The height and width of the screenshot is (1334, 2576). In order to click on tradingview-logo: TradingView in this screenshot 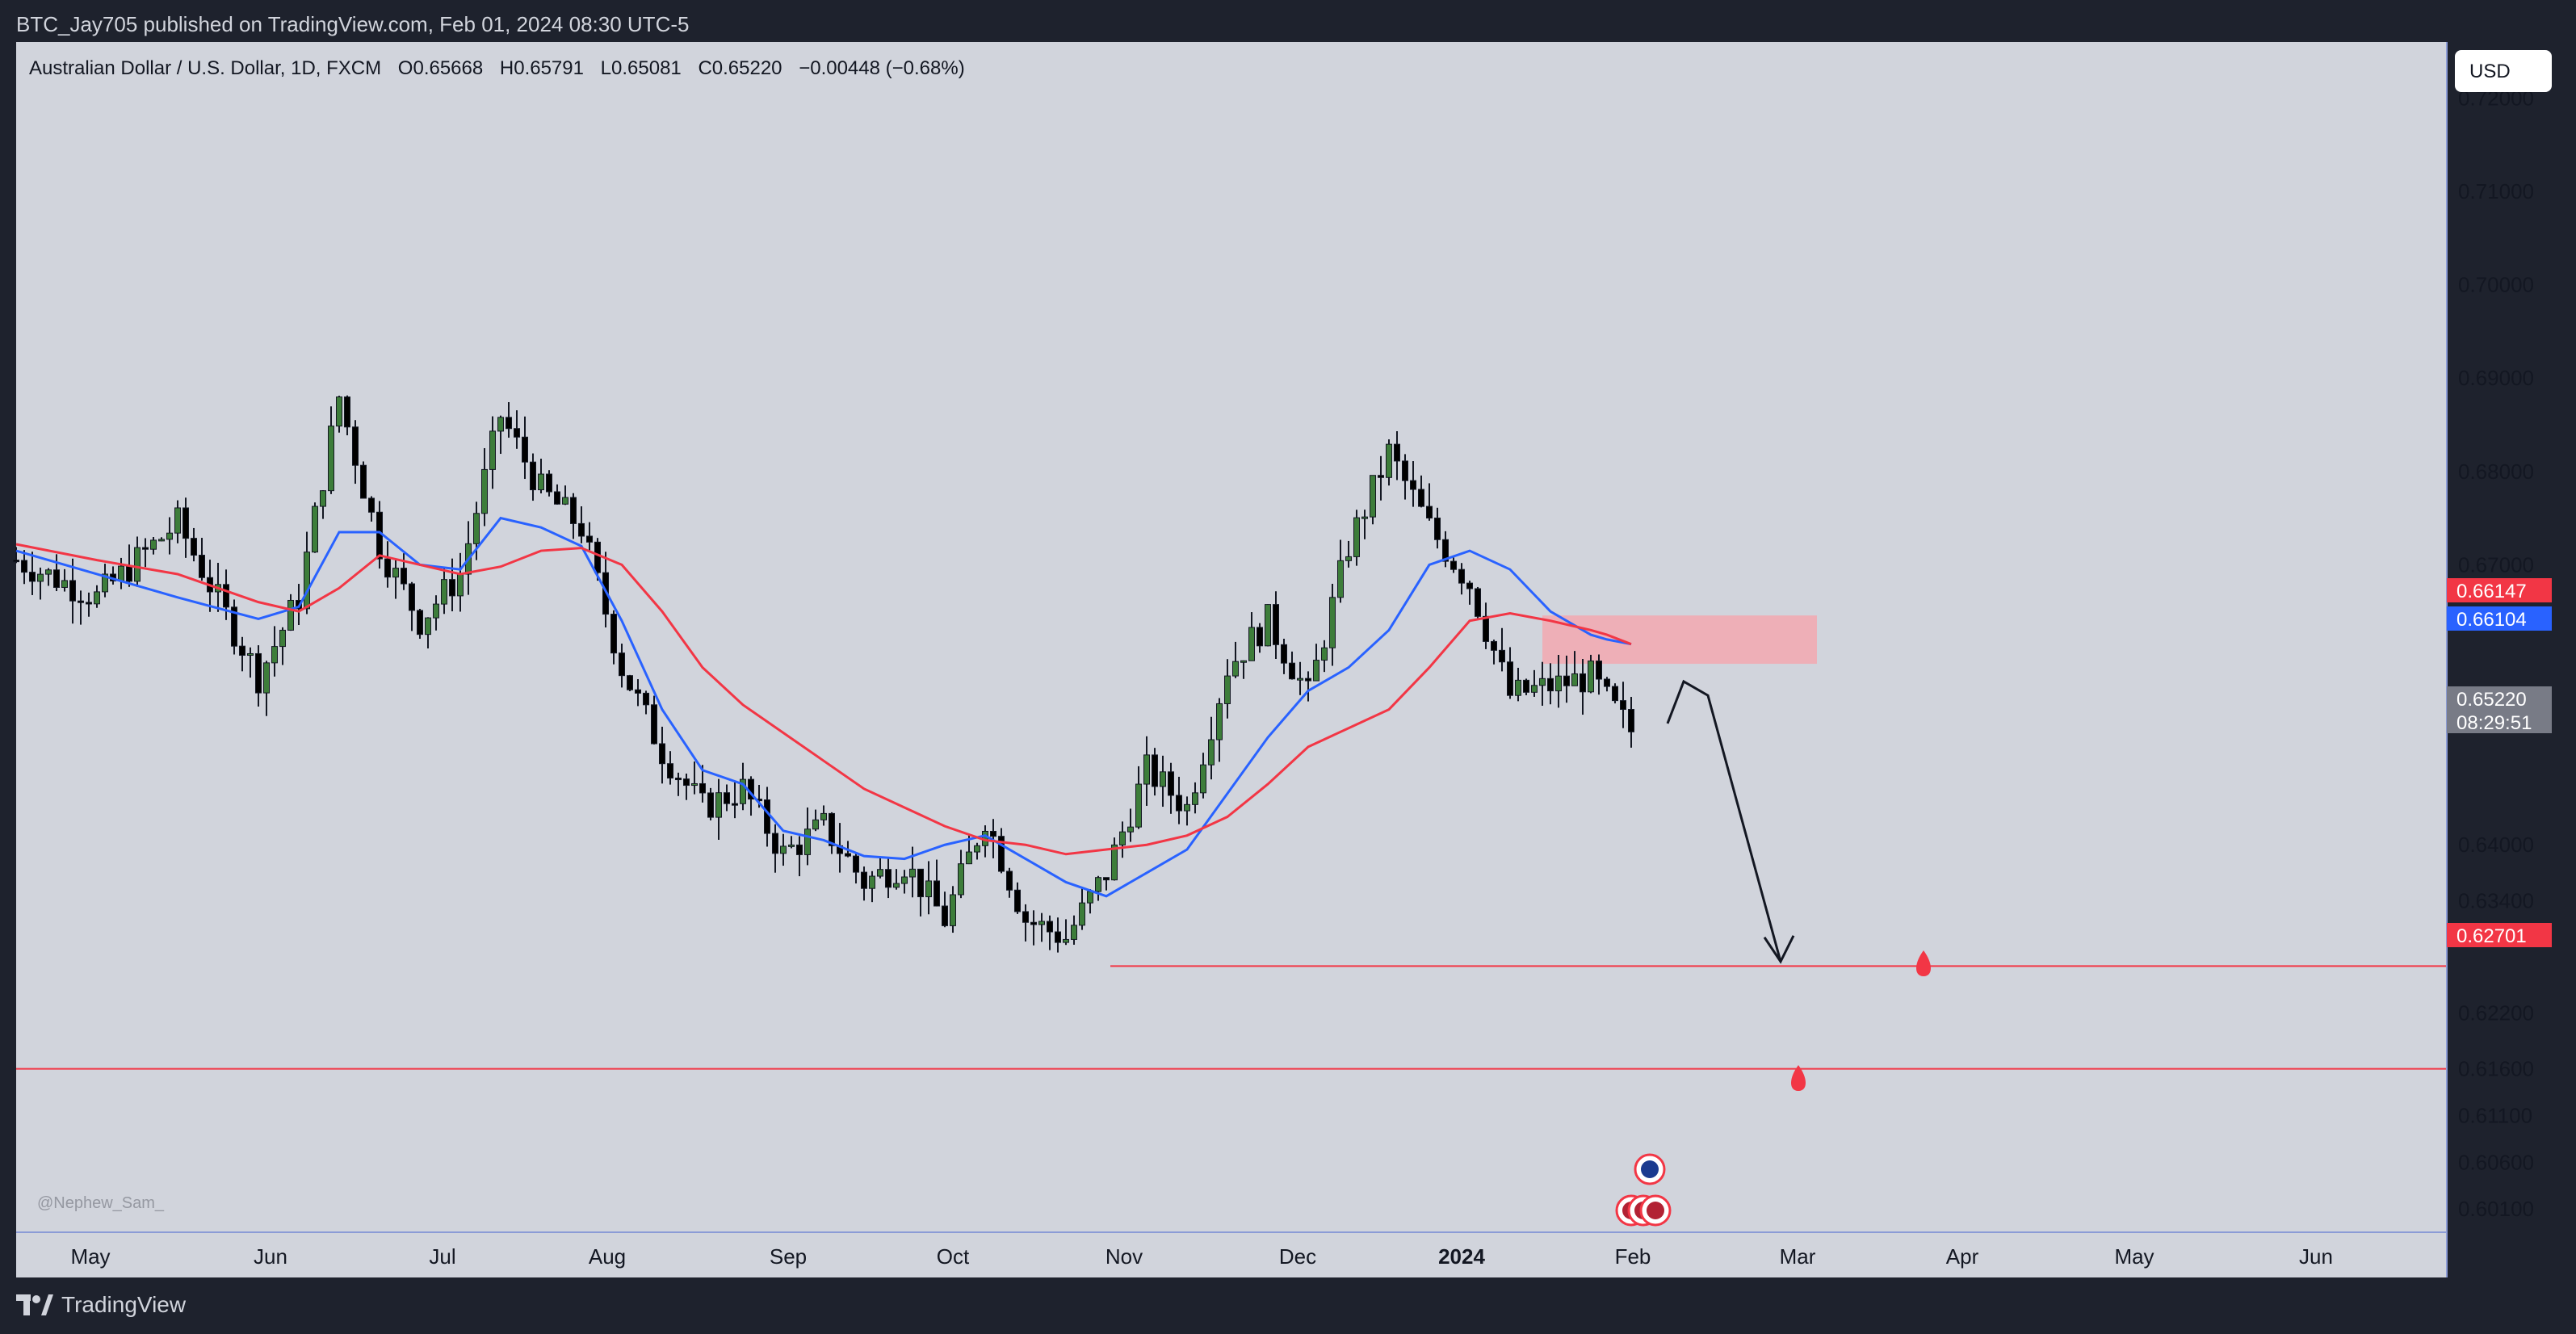, I will do `click(101, 1305)`.